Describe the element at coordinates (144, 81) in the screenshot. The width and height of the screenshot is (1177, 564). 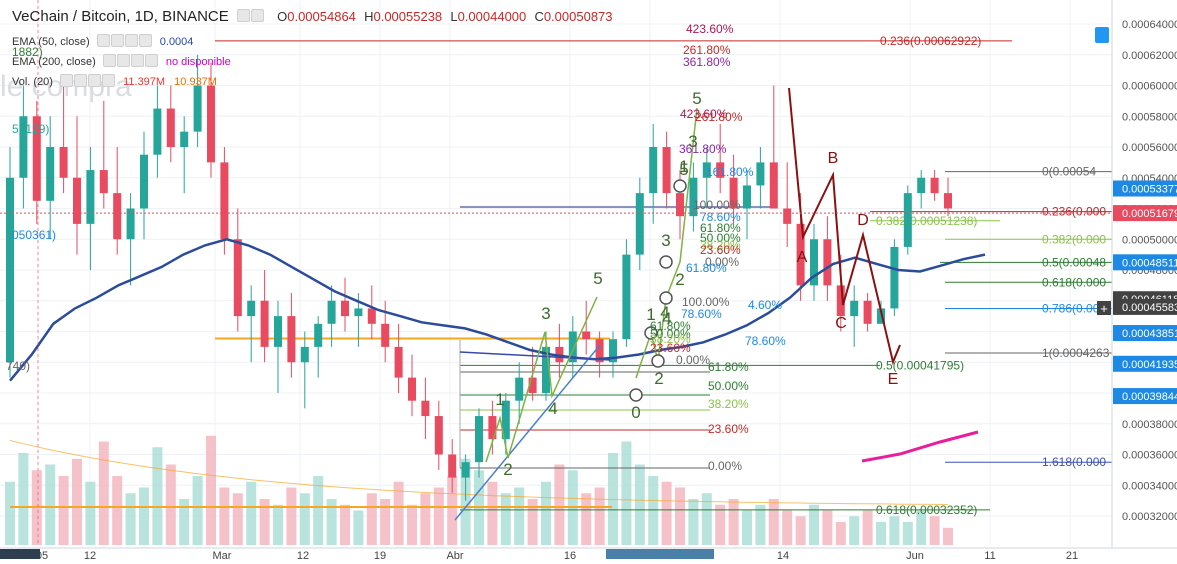
I see `volume-value-1: 11.397M` at that location.